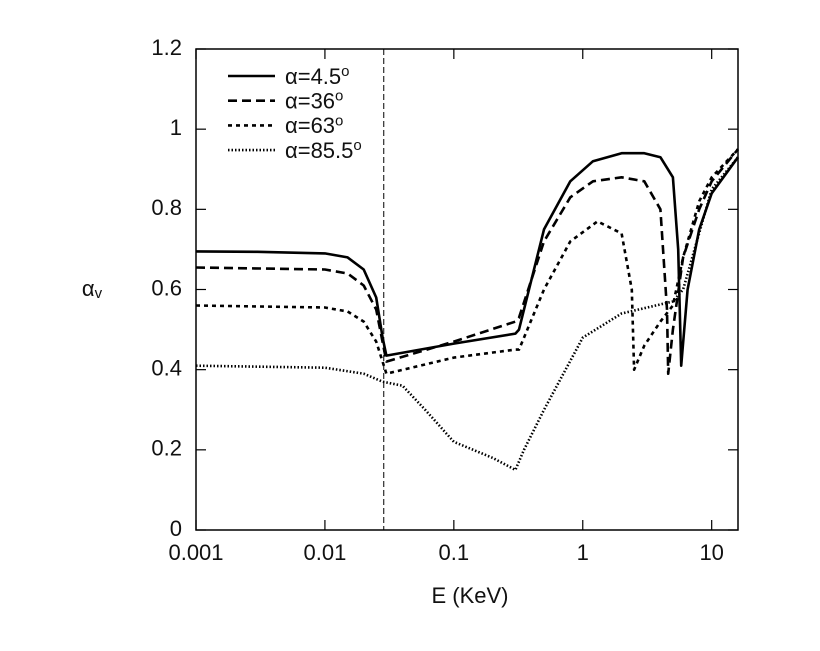  What do you see at coordinates (176, 528) in the screenshot?
I see `y-tick-label: 0` at bounding box center [176, 528].